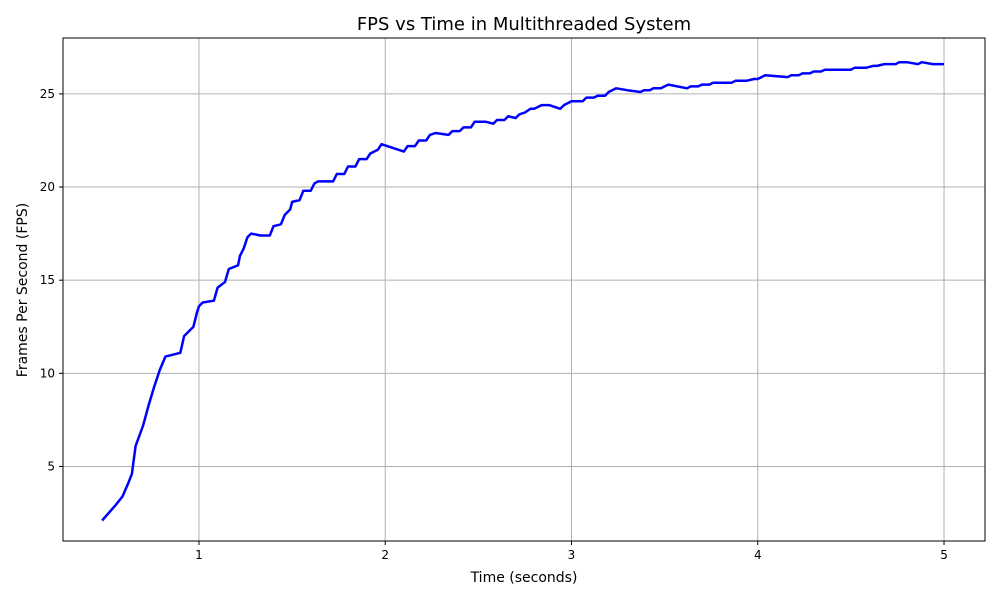 This screenshot has height=600, width=1000. What do you see at coordinates (47, 187) in the screenshot?
I see `y-tick-label: 20` at bounding box center [47, 187].